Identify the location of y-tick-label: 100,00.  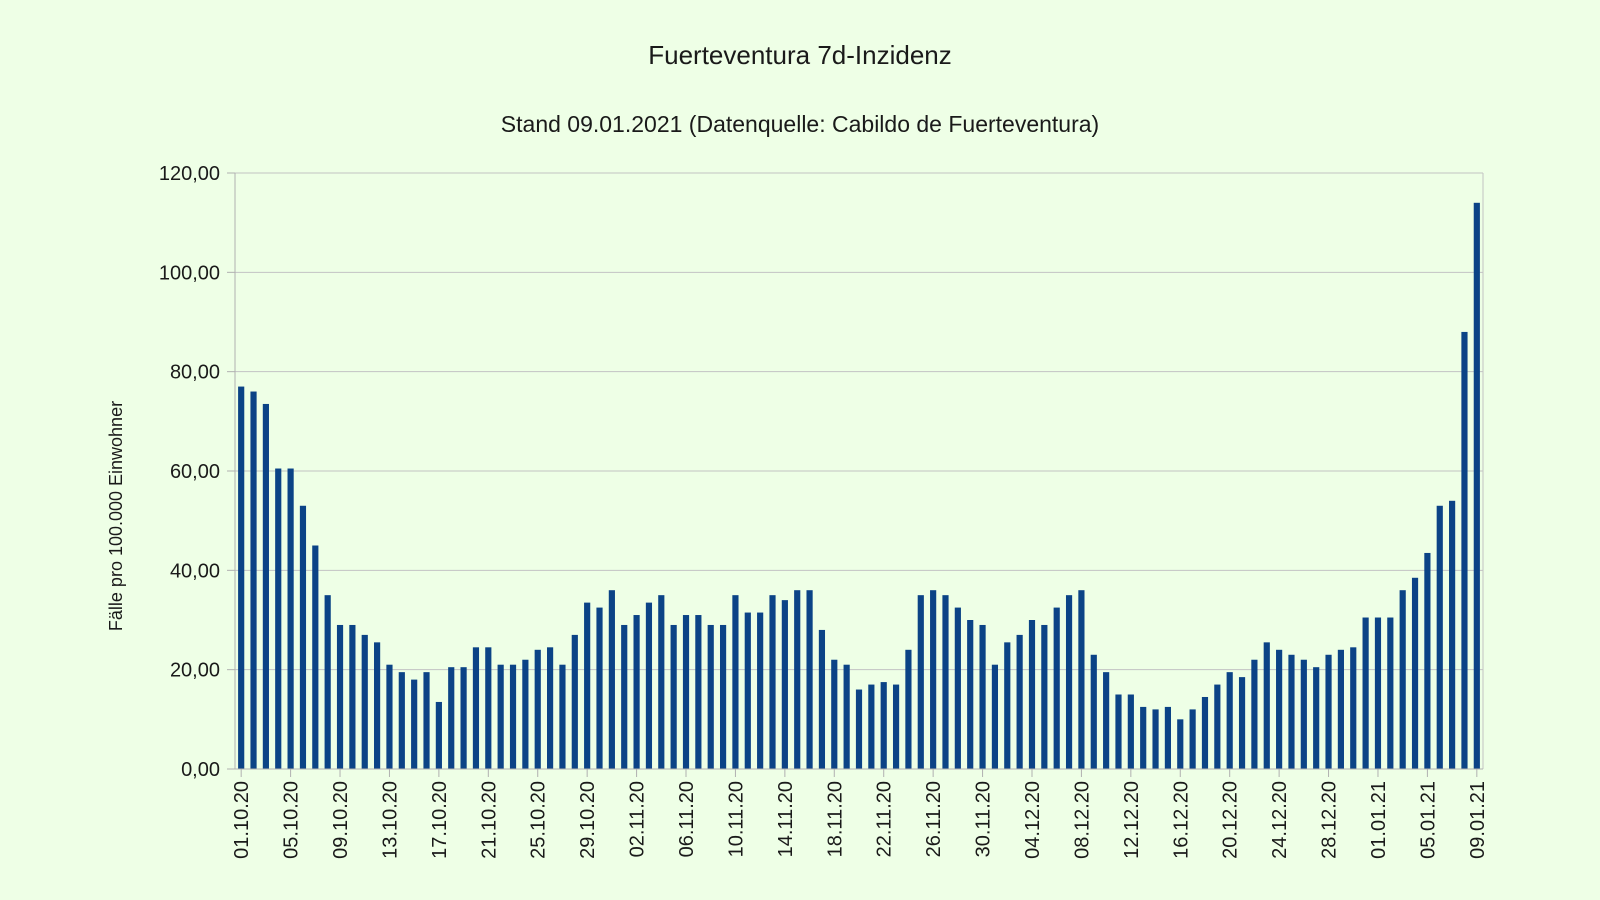
(189, 273).